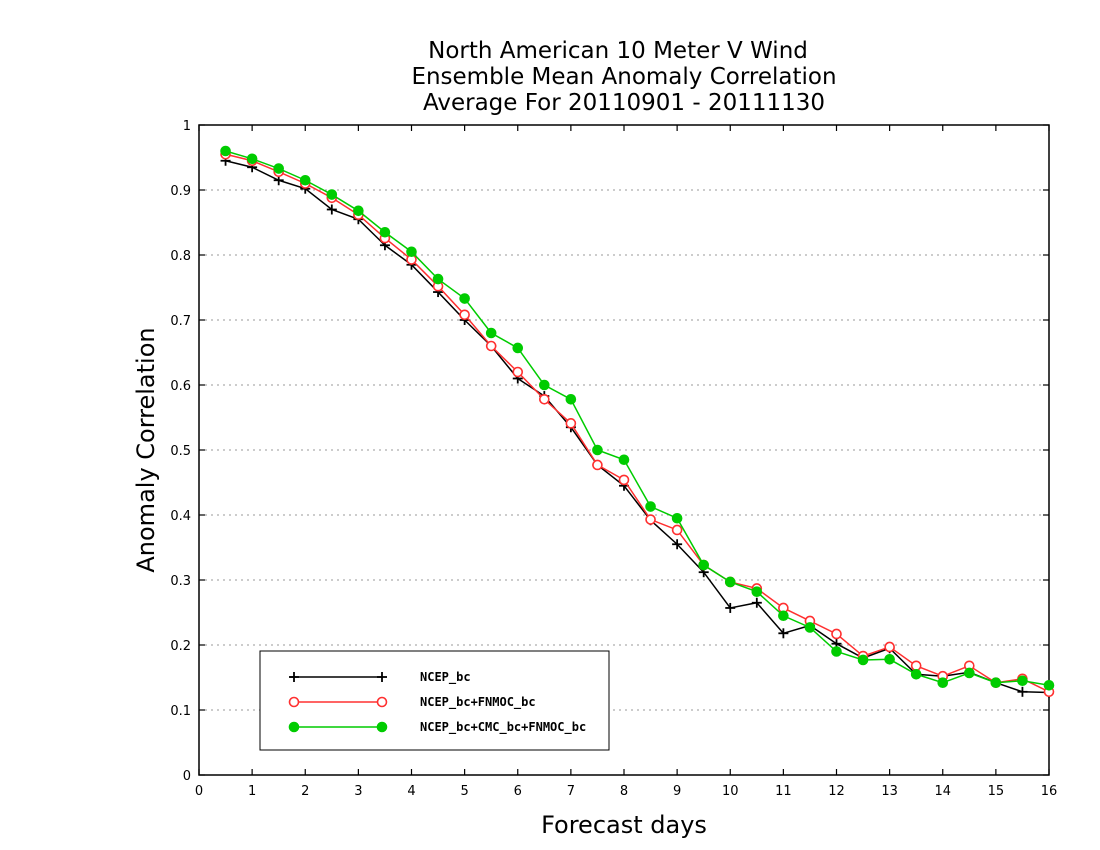 Image resolution: width=1100 pixels, height=850 pixels. I want to click on y-tick-label: 0.3, so click(180, 581).